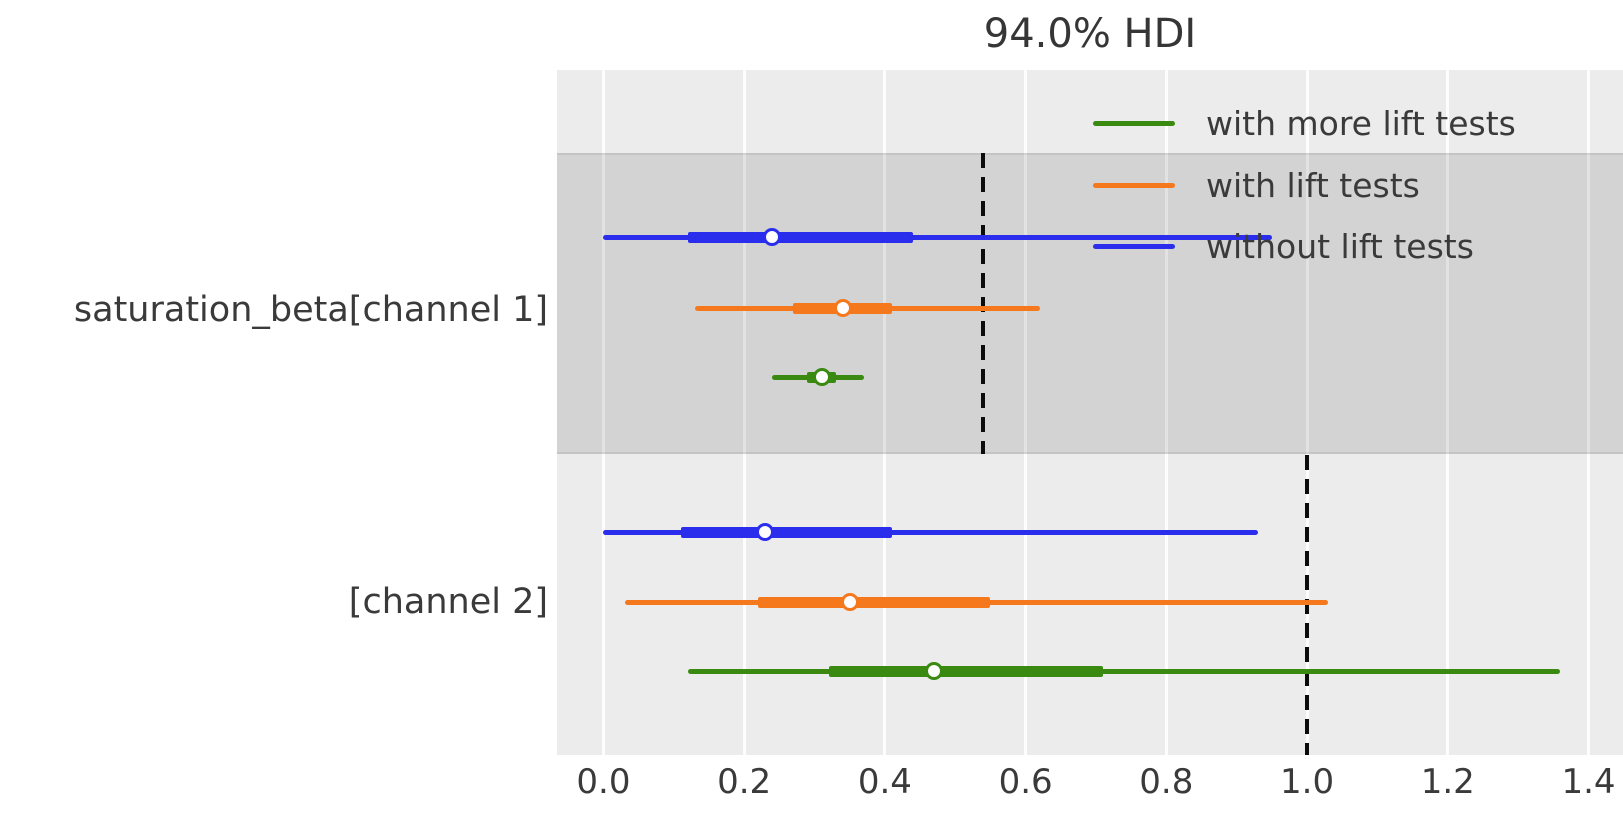  What do you see at coordinates (1447, 782) in the screenshot?
I see `x-tick-label: 1.2` at bounding box center [1447, 782].